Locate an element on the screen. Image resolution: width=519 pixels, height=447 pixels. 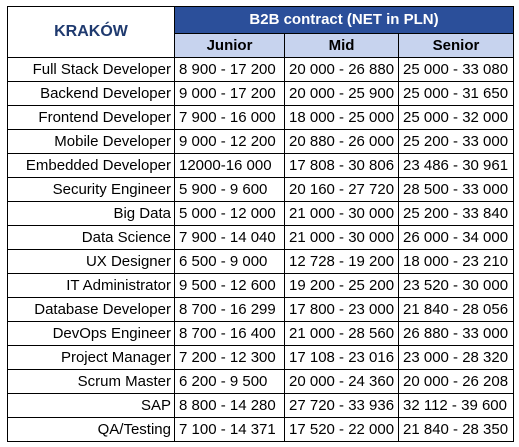
role-cell: Database Developer is located at coordinates (91, 309).